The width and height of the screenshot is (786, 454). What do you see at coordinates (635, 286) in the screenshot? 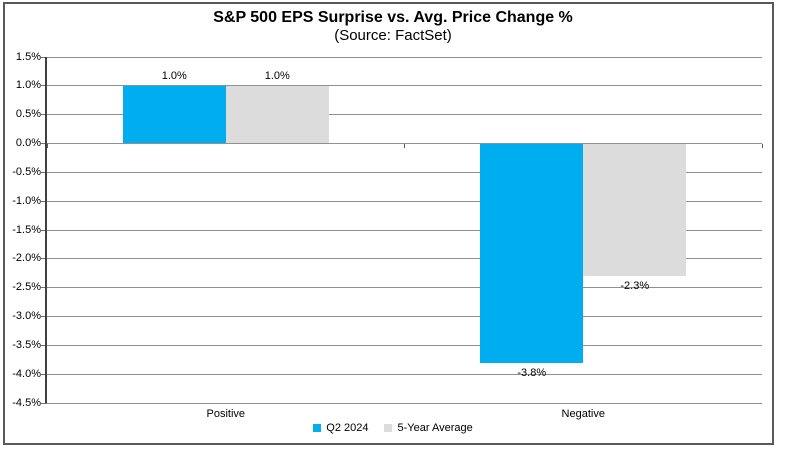
I see `bar-value-label: -2.3%` at bounding box center [635, 286].